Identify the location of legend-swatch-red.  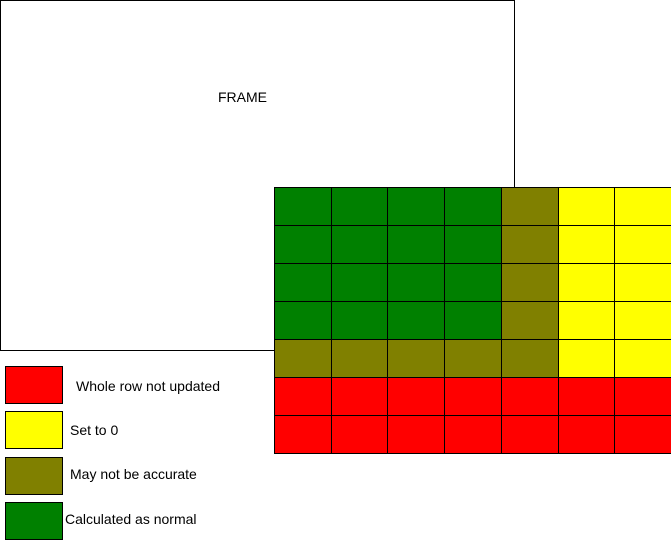
(34, 385).